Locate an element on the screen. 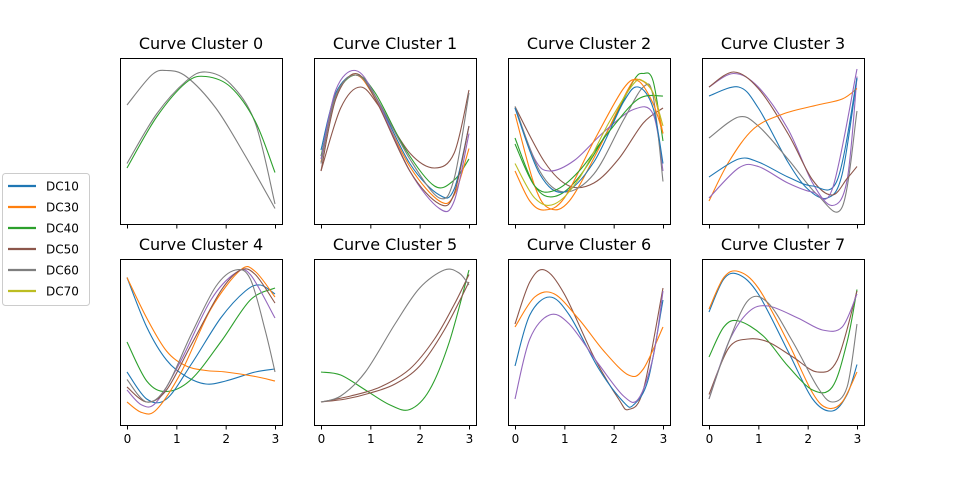 The width and height of the screenshot is (960, 480). subplot-2: Curve Cluster 2 is located at coordinates (589, 131).